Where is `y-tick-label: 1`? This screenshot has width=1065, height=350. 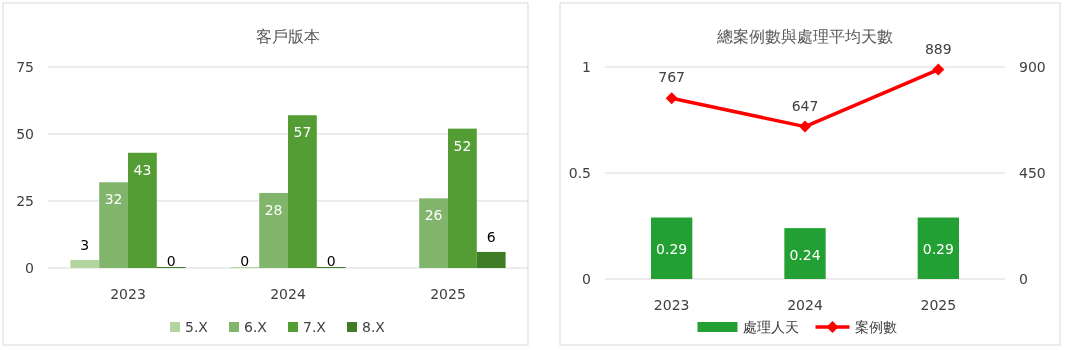
y-tick-label: 1 is located at coordinates (586, 67).